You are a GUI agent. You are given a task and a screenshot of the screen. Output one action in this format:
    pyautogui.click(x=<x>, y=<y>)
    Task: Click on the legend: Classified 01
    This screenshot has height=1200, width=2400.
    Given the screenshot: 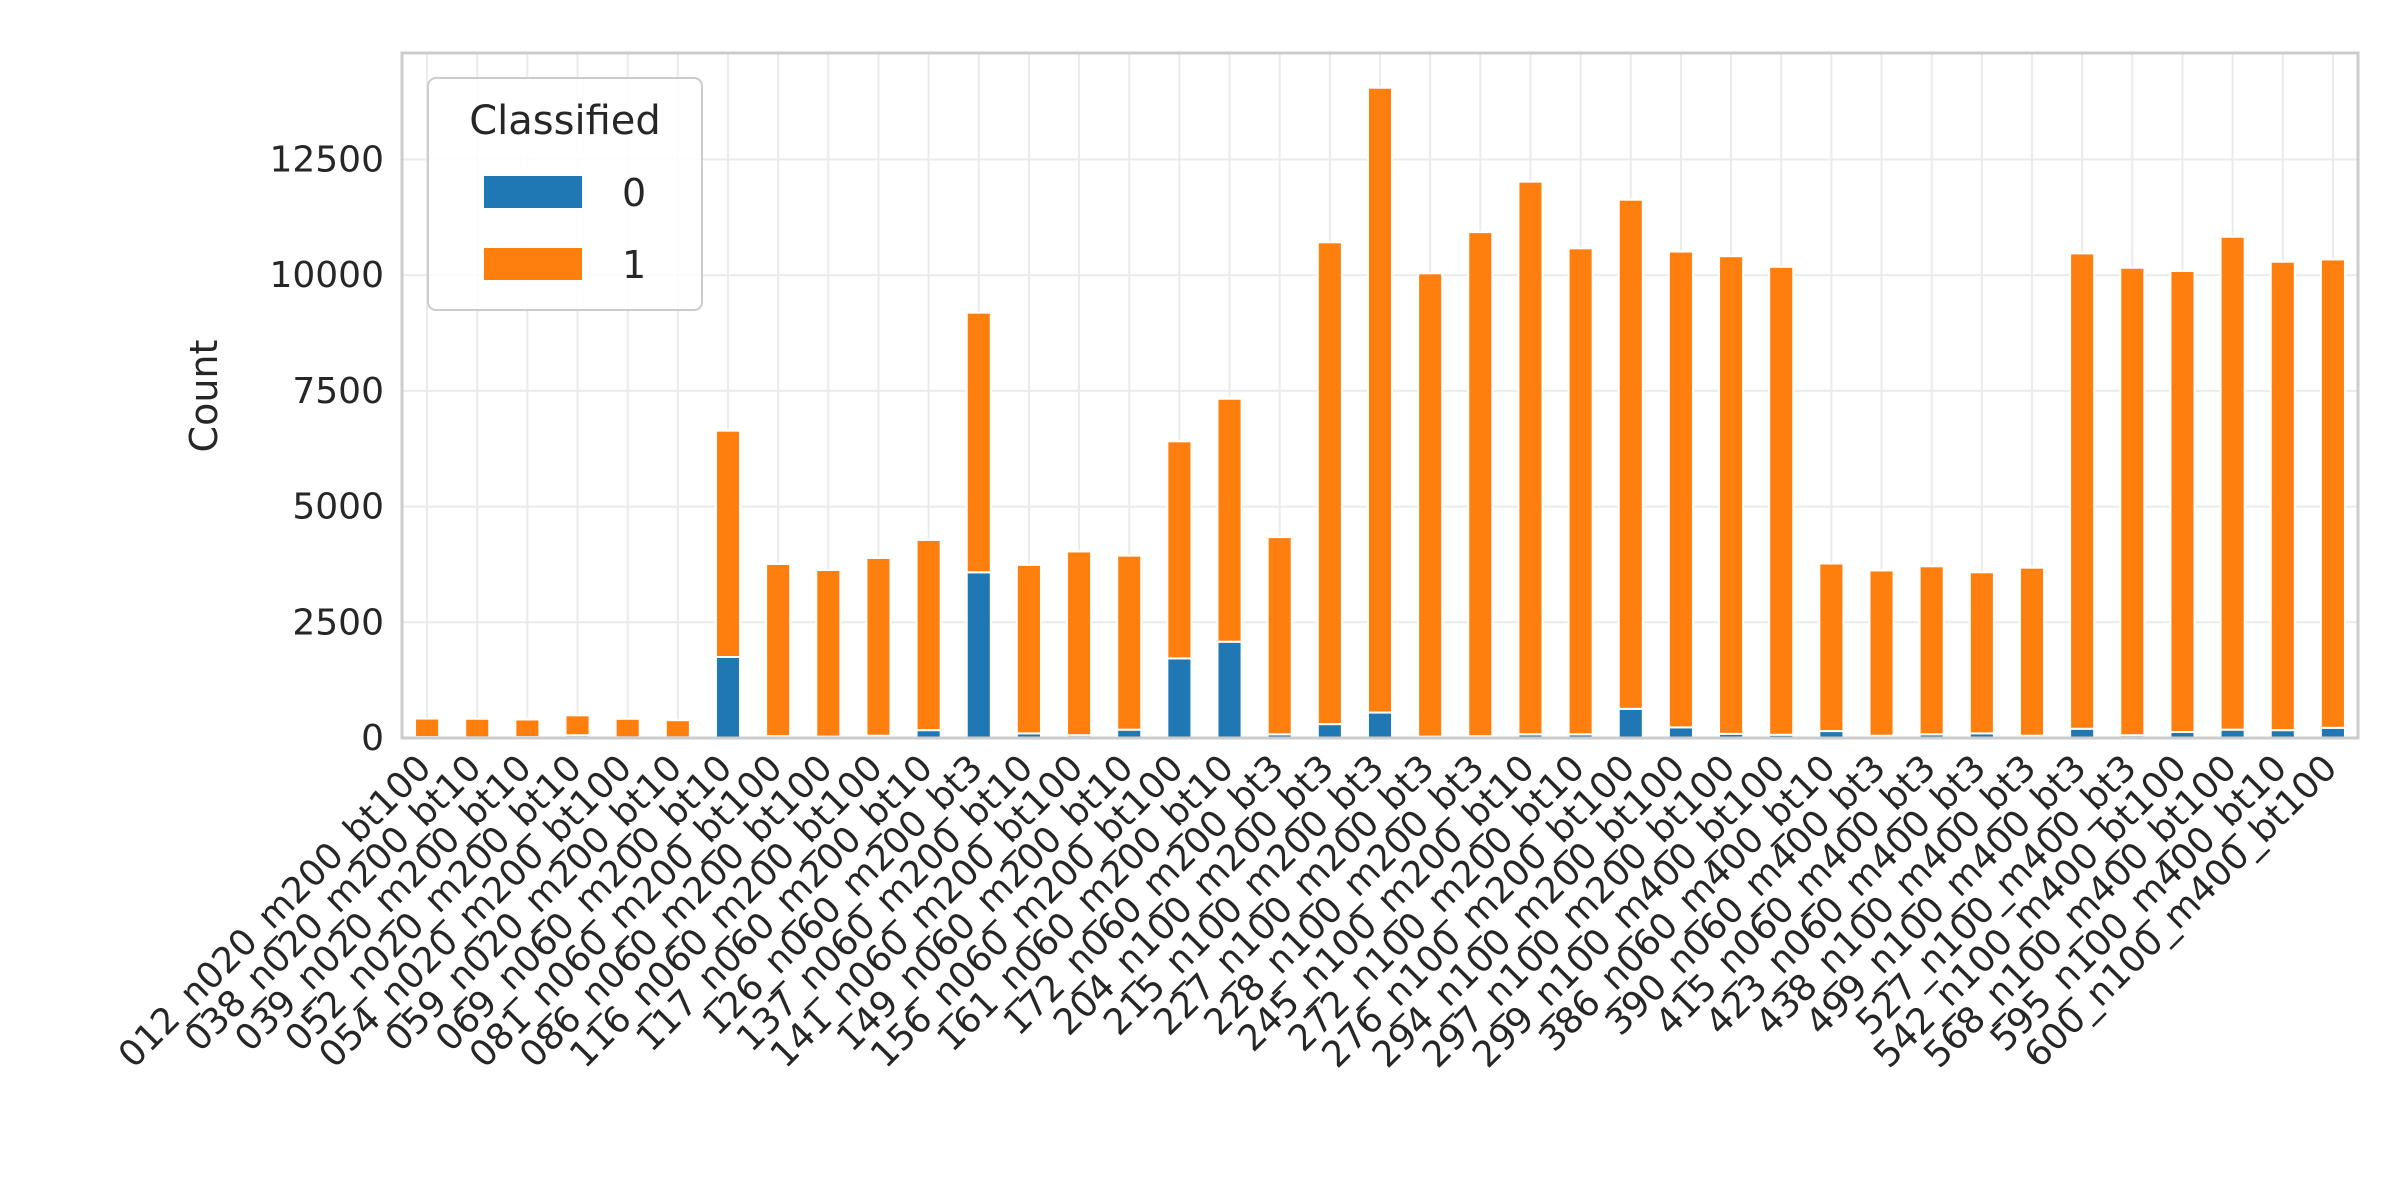 What is the action you would take?
    pyautogui.click(x=565, y=194)
    